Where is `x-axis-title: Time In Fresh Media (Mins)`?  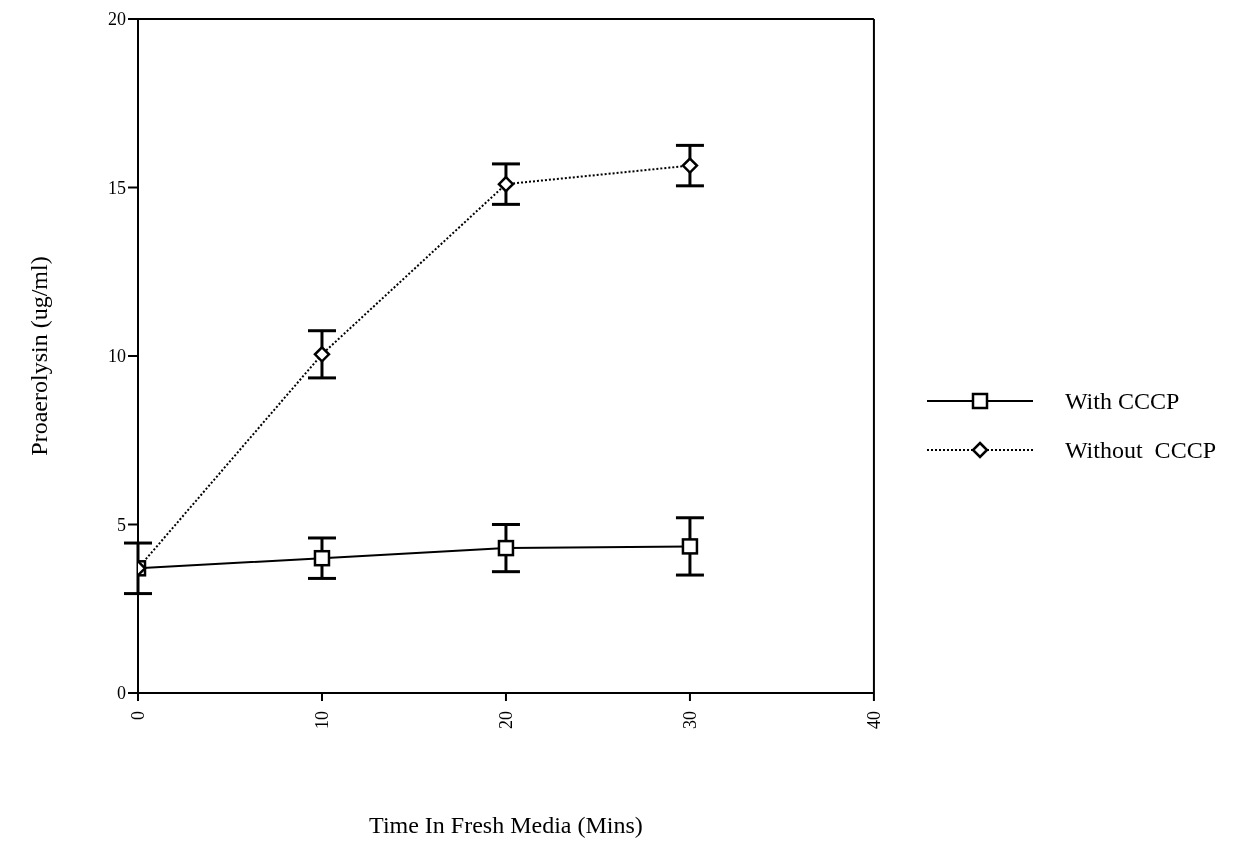 x-axis-title: Time In Fresh Media (Mins) is located at coordinates (506, 825).